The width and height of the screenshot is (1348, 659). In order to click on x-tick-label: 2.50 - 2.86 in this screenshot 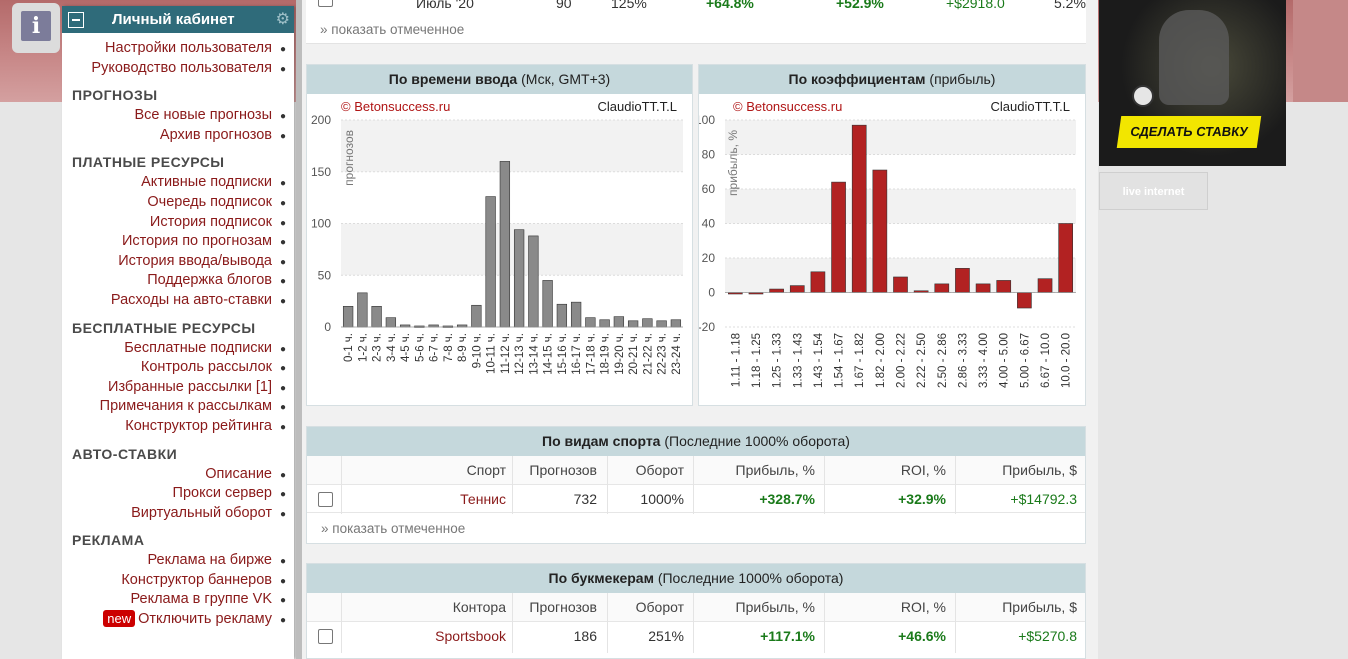, I will do `click(943, 360)`.